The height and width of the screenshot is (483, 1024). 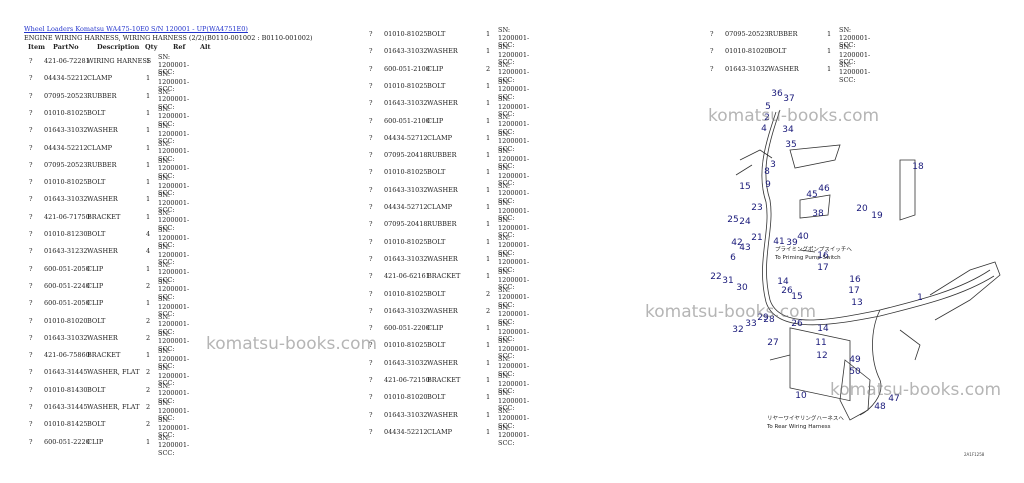 I want to click on callout: 2, so click(x=767, y=118).